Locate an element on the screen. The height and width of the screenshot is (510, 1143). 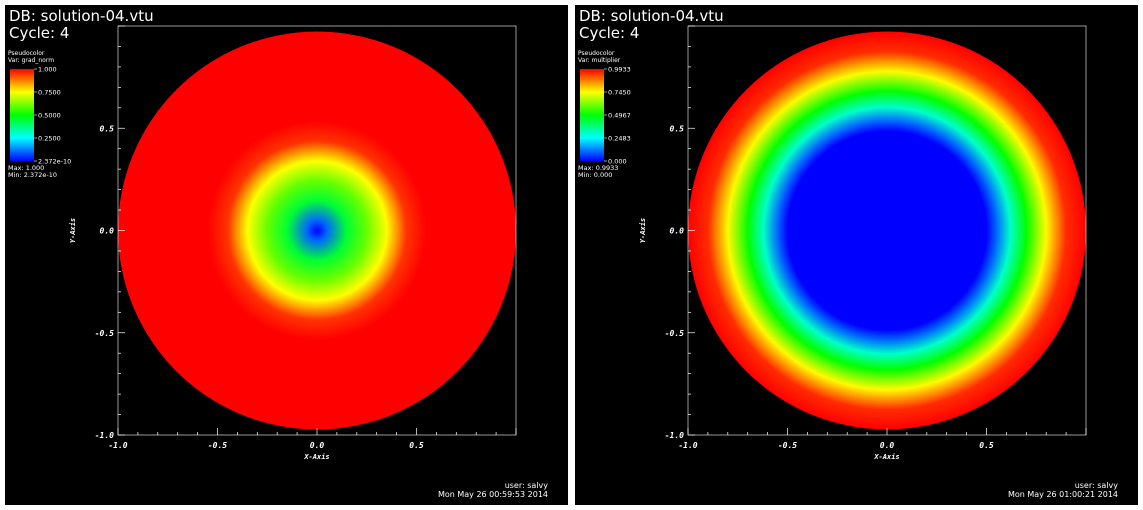
legend-max: Max: 1.000 is located at coordinates (26, 168).